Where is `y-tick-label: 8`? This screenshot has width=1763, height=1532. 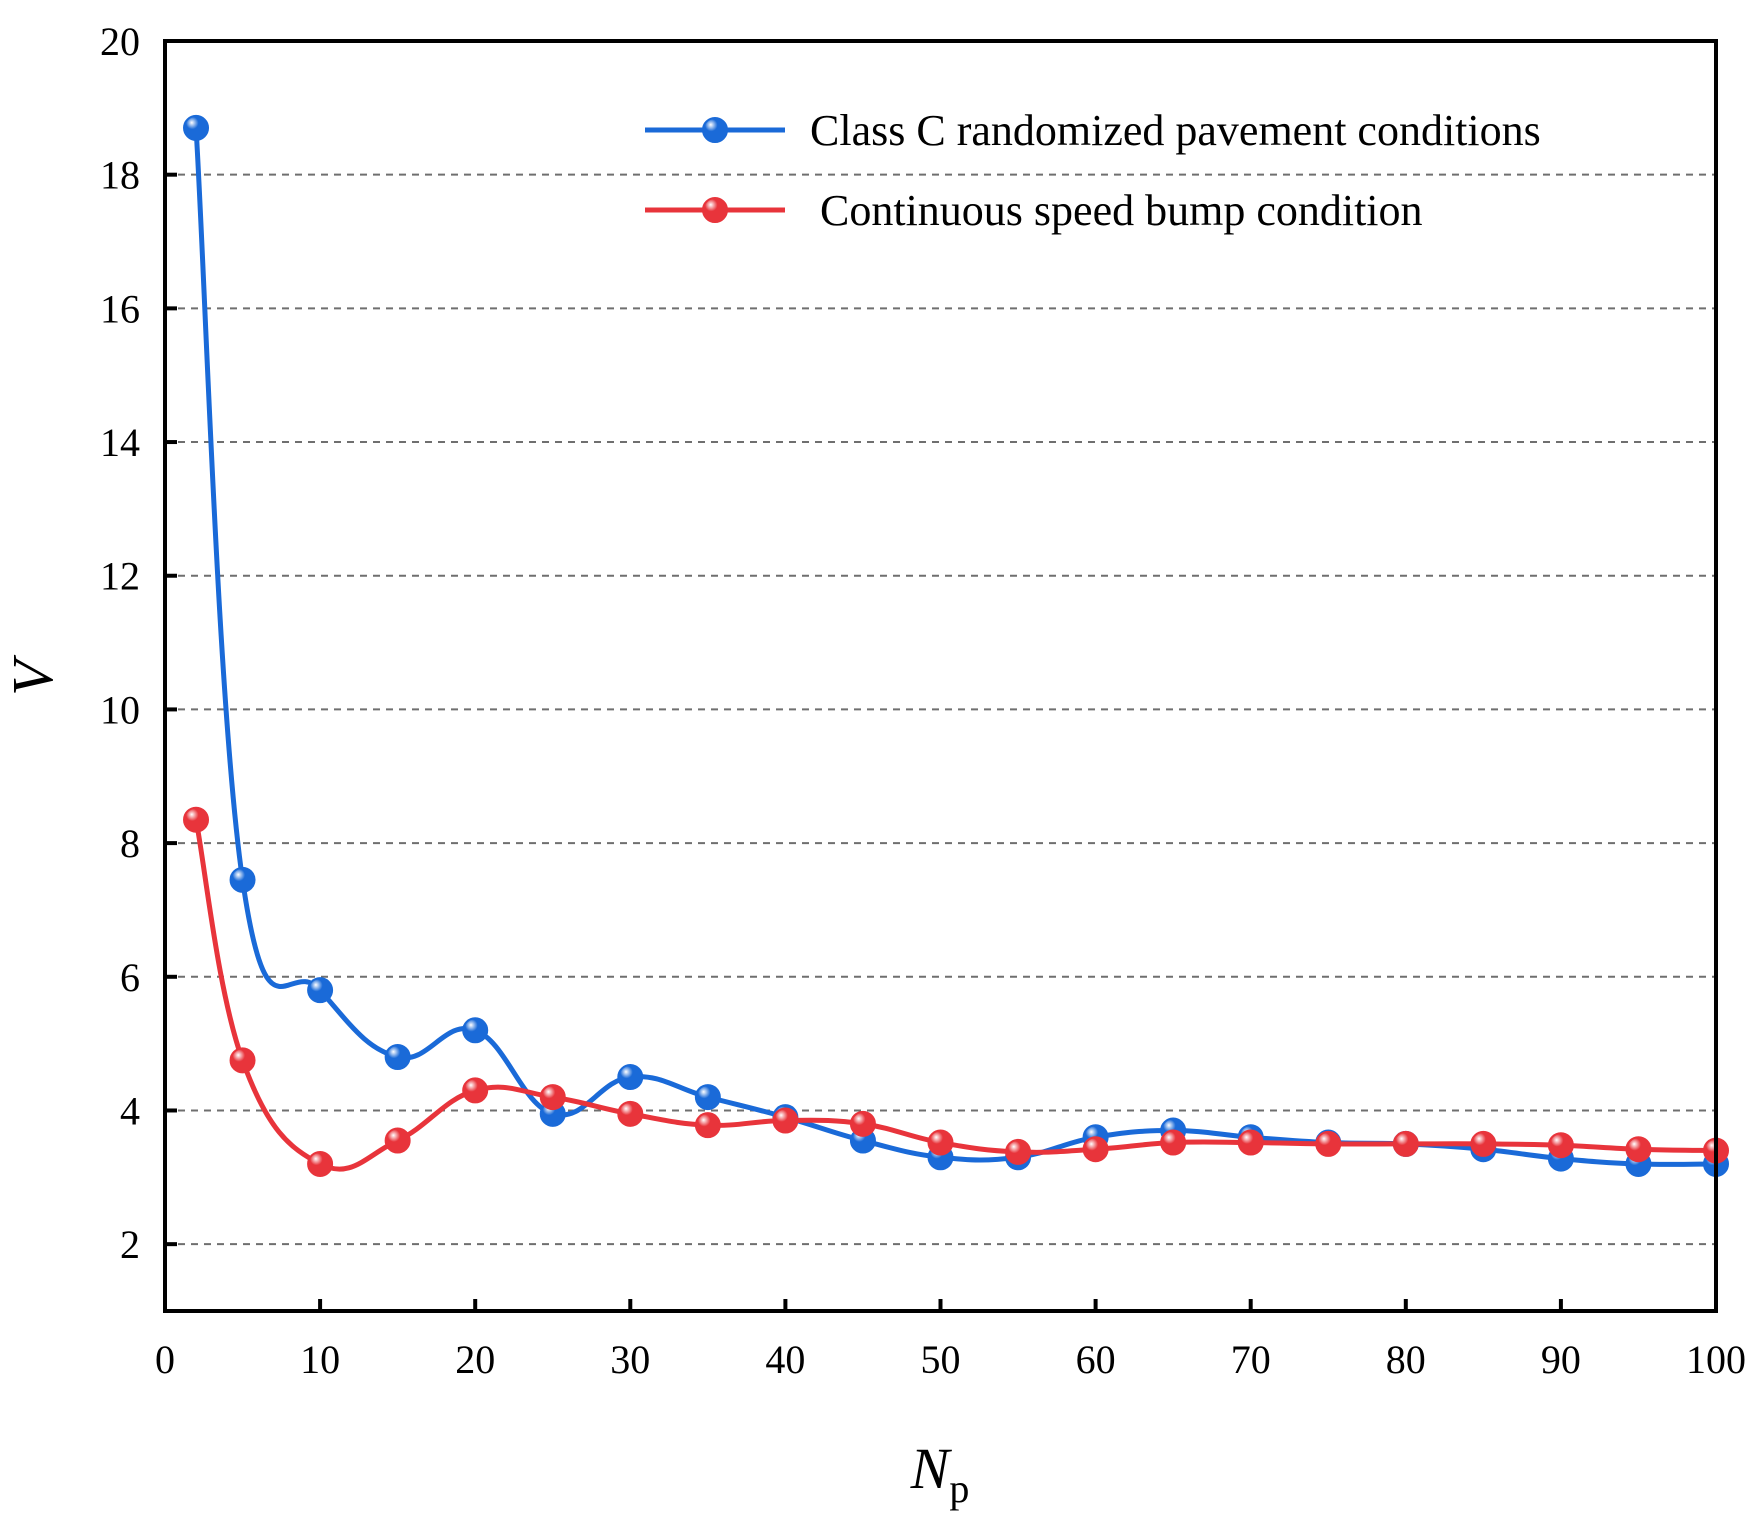
y-tick-label: 8 is located at coordinates (130, 843).